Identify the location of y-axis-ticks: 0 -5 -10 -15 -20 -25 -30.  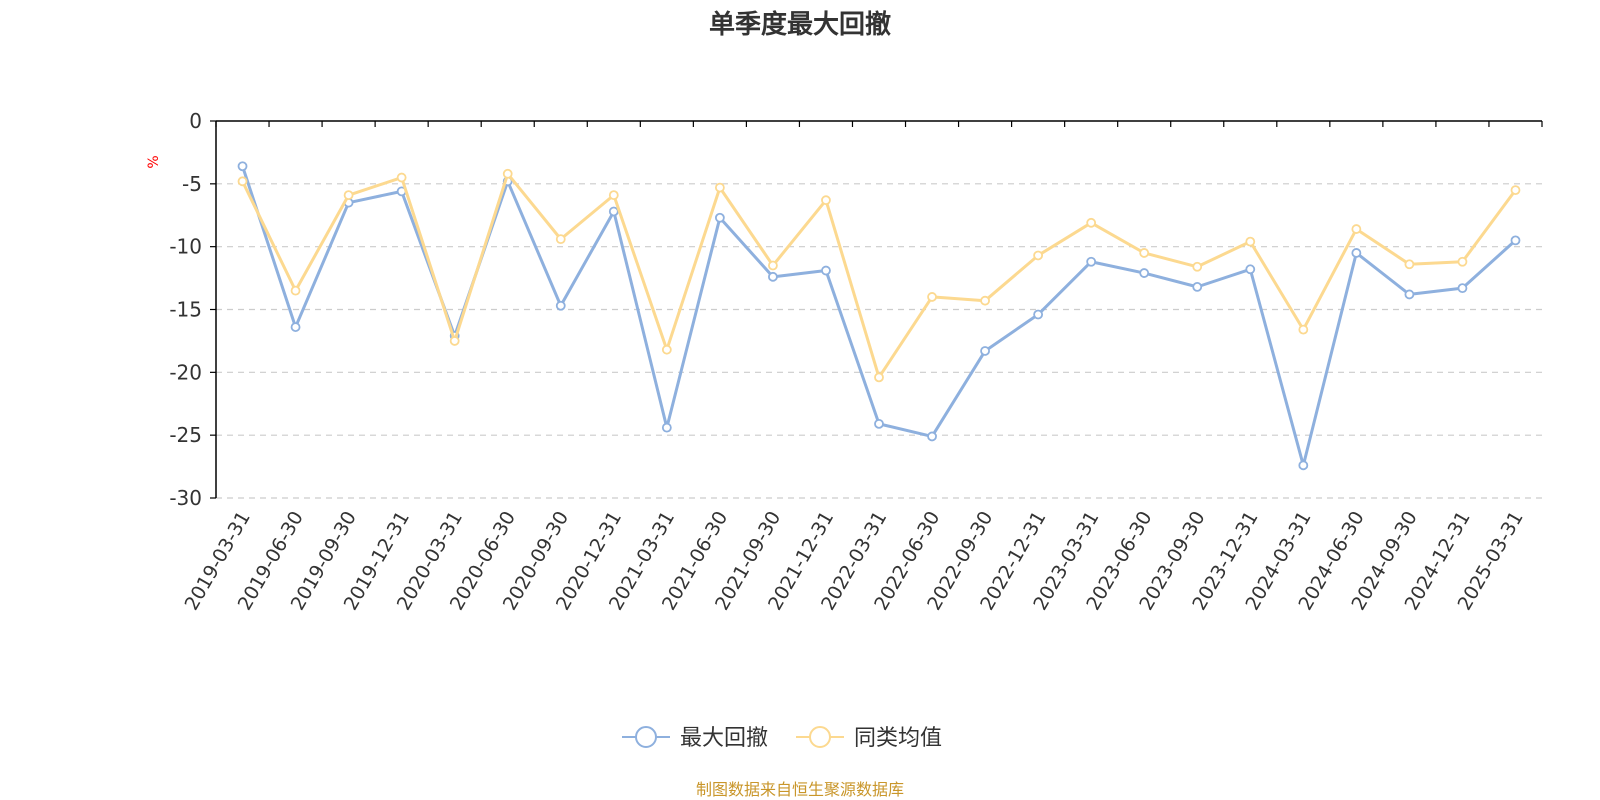
(192, 309).